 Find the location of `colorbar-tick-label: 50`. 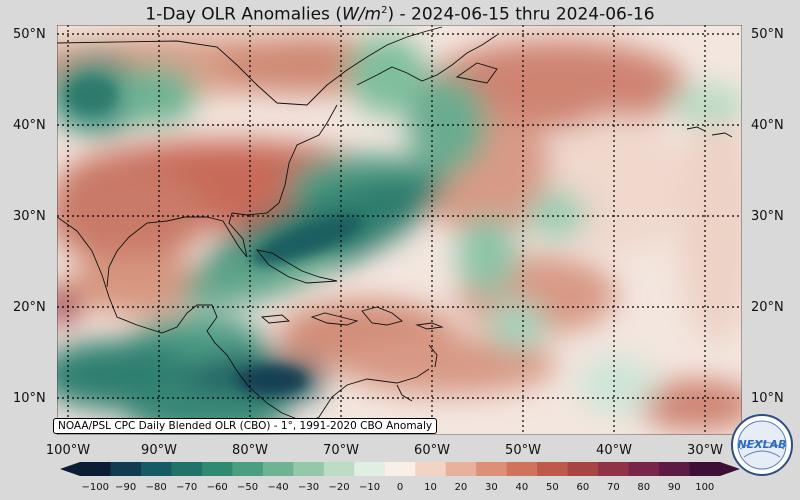

colorbar-tick-label: 50 is located at coordinates (552, 487).